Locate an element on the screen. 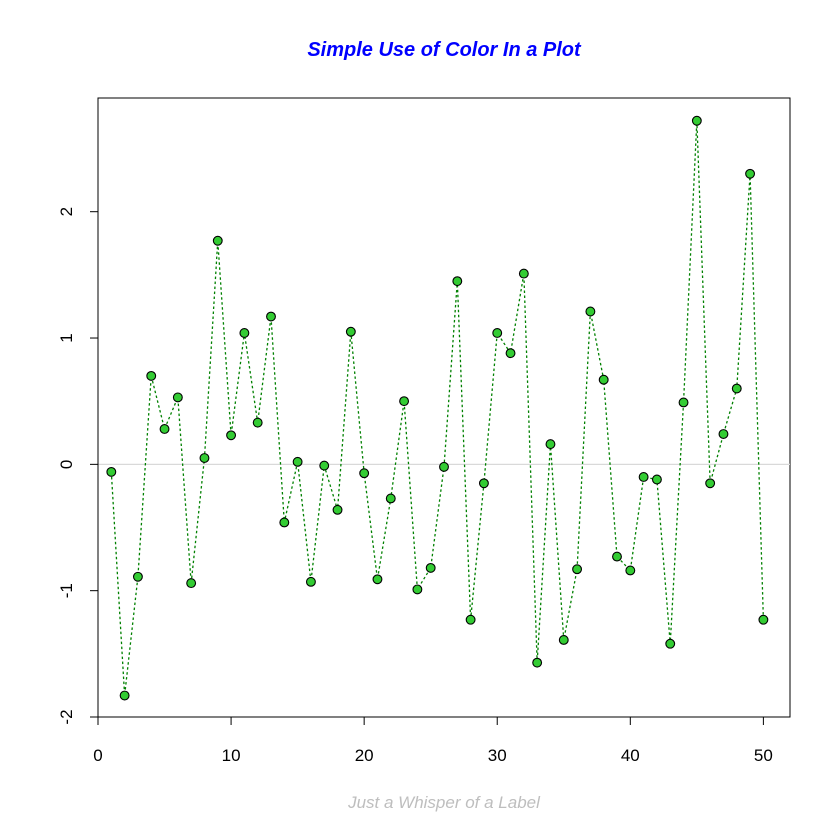 The image size is (840, 840). y-tick-label: 0 is located at coordinates (66, 464).